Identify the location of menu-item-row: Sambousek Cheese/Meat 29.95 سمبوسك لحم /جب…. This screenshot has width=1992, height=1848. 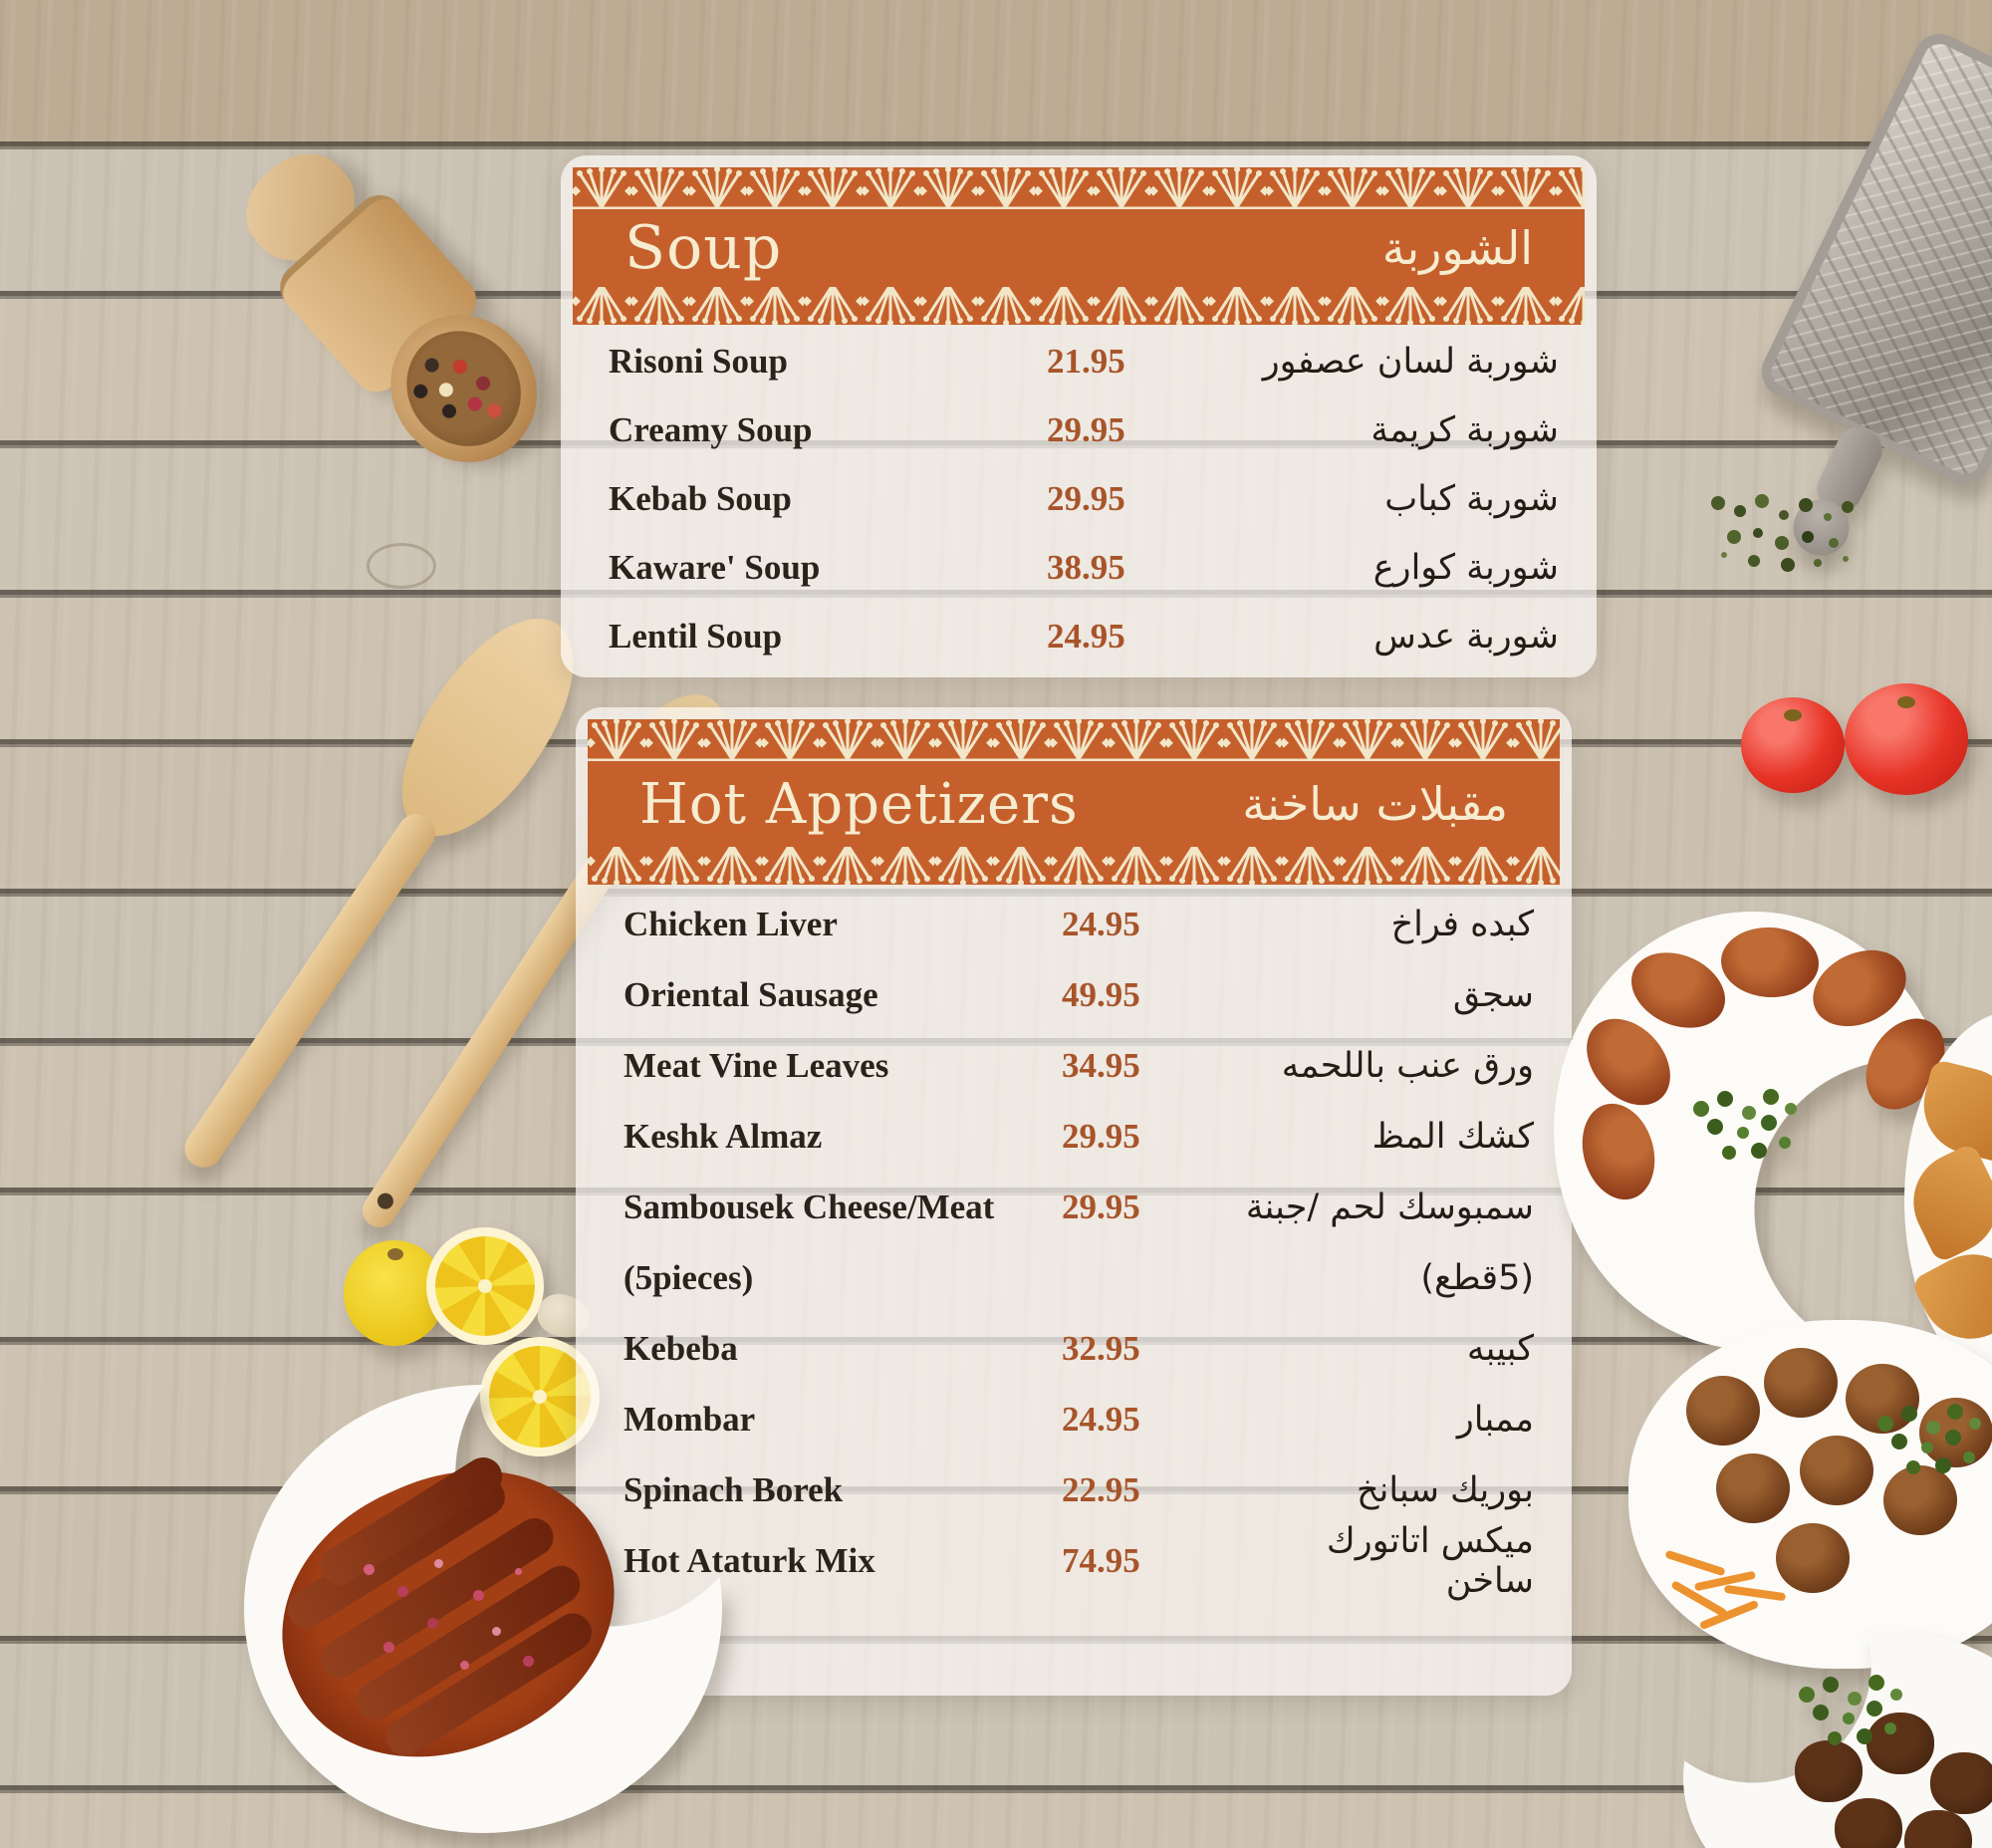
(1074, 1207).